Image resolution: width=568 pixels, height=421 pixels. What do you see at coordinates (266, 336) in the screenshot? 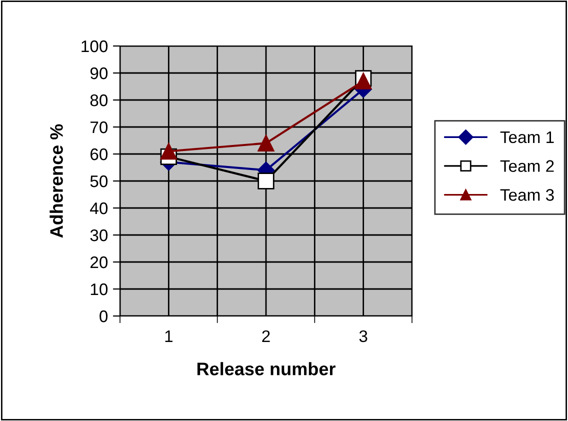
I see `x-tick-label: 2` at bounding box center [266, 336].